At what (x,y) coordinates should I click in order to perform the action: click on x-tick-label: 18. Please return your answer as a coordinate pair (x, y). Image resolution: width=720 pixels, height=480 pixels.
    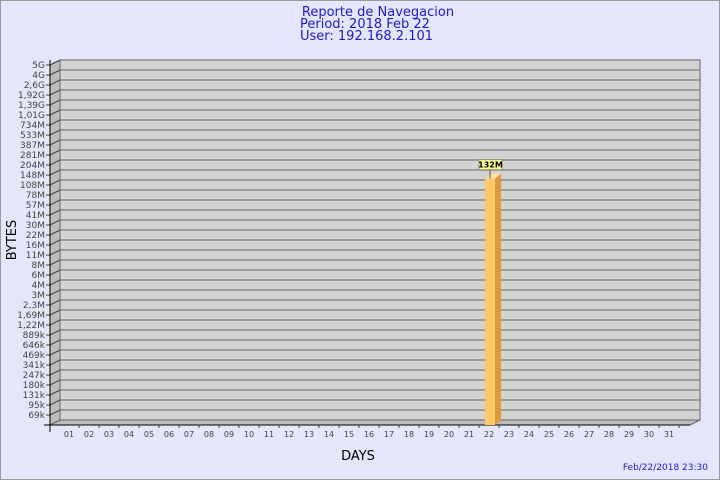
    Looking at the image, I should click on (409, 434).